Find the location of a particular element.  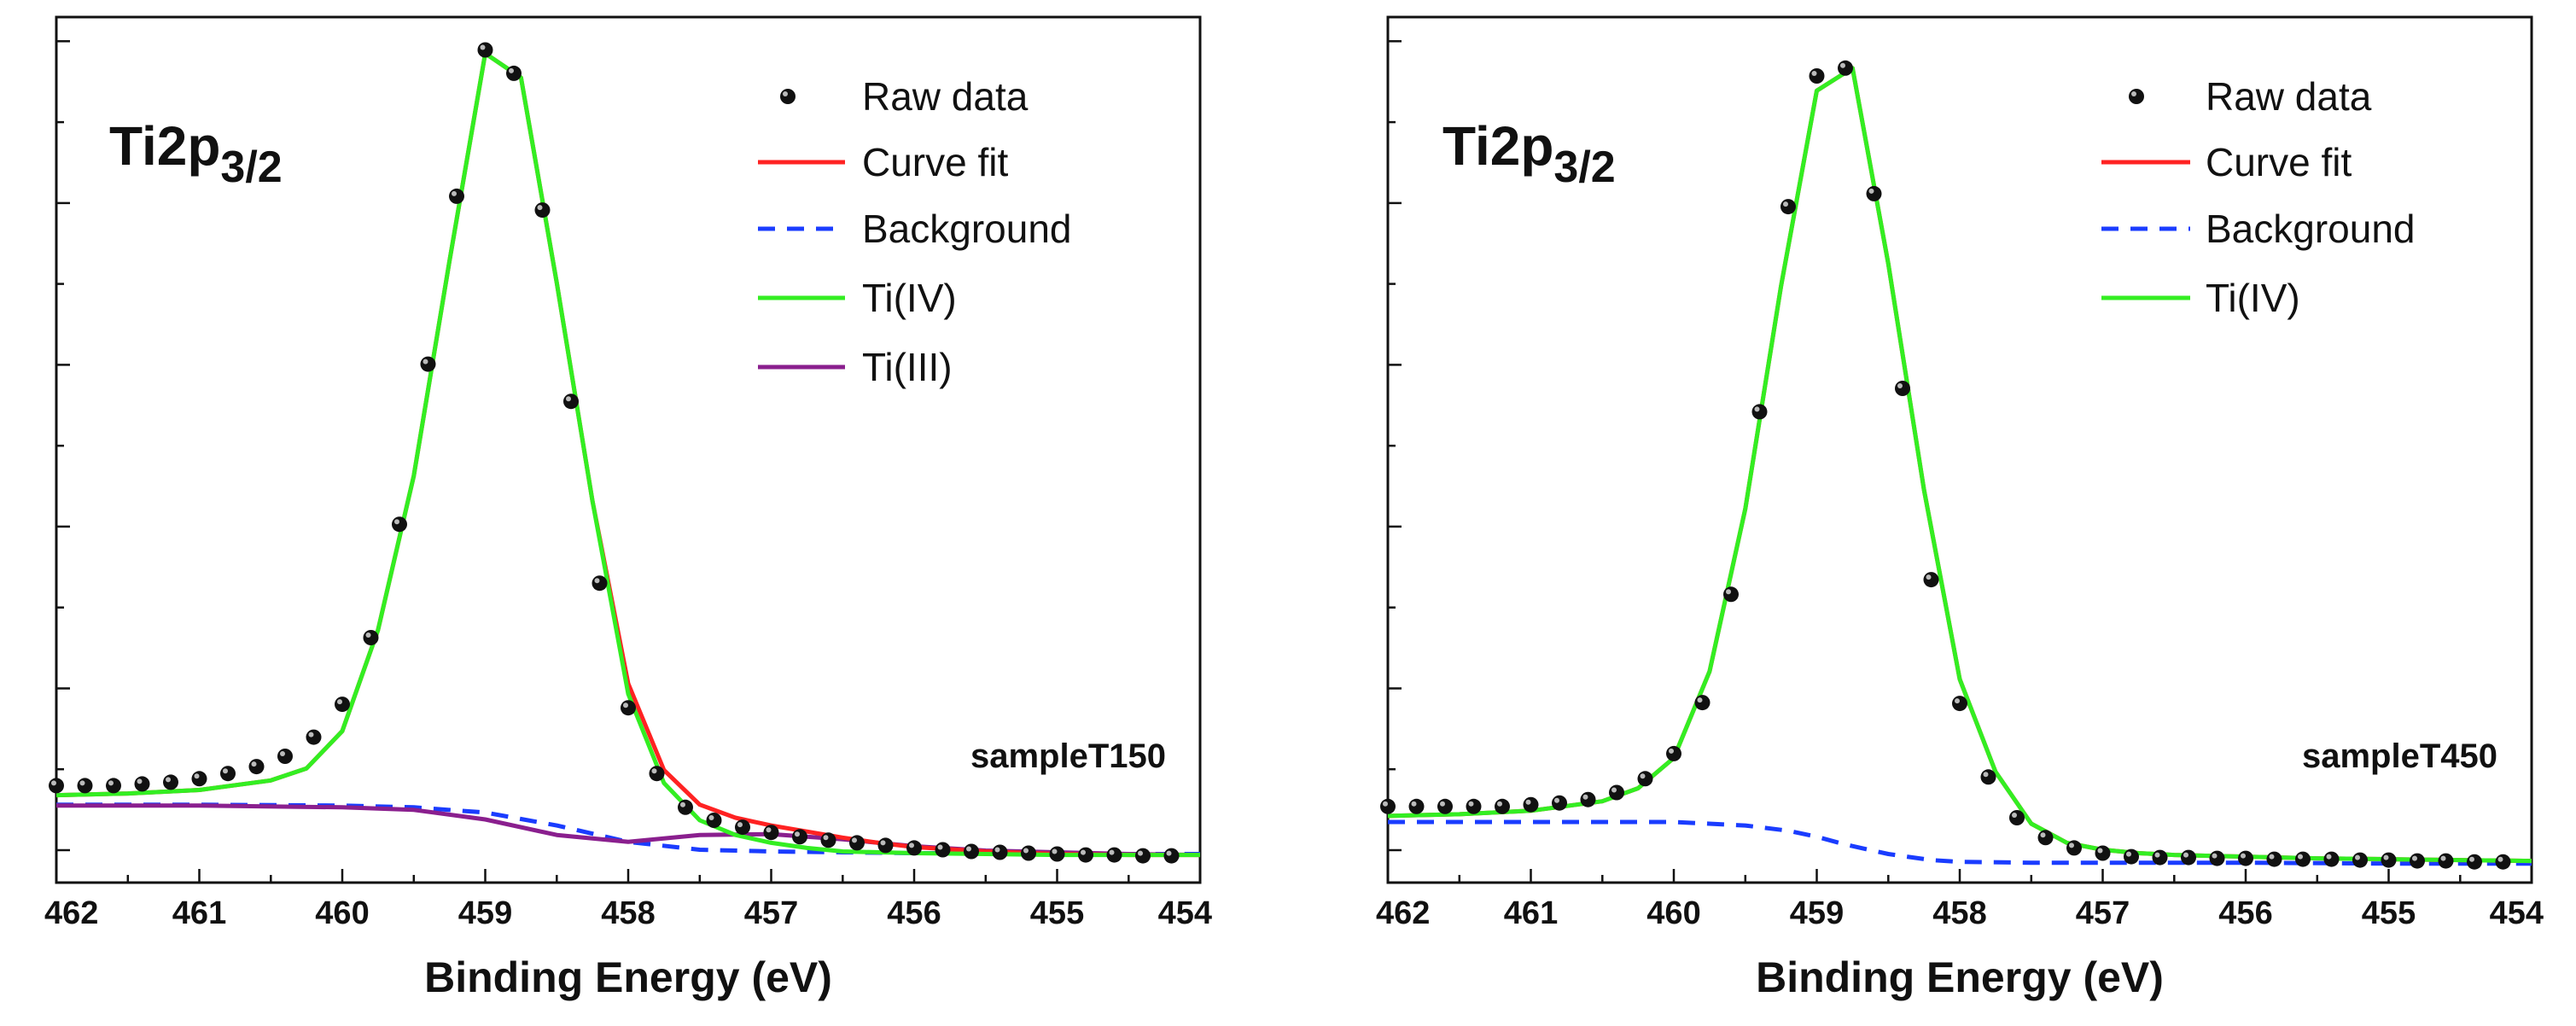

x-tick-label-left-456: 456 is located at coordinates (914, 913).